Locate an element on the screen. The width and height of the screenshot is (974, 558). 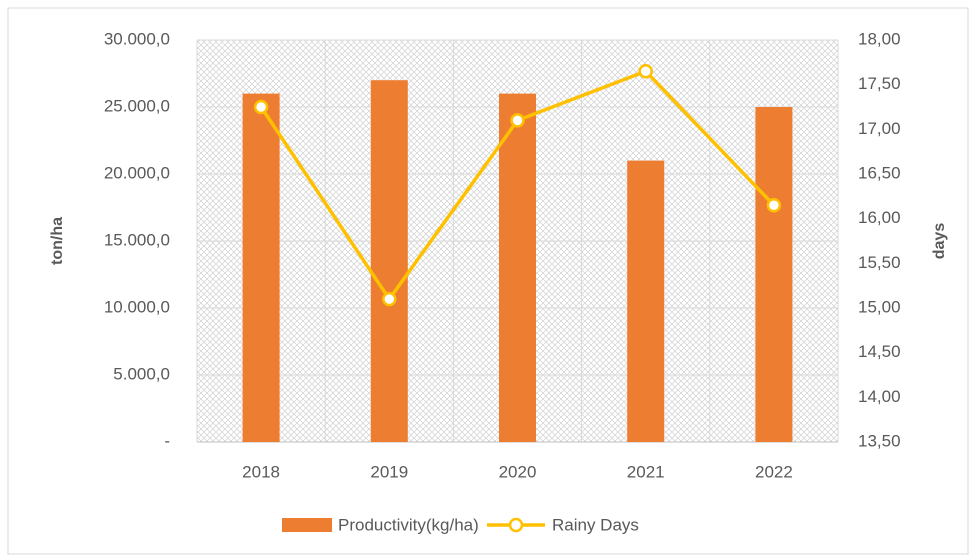
y-tick-label: 30.000,0 is located at coordinates (137, 38).